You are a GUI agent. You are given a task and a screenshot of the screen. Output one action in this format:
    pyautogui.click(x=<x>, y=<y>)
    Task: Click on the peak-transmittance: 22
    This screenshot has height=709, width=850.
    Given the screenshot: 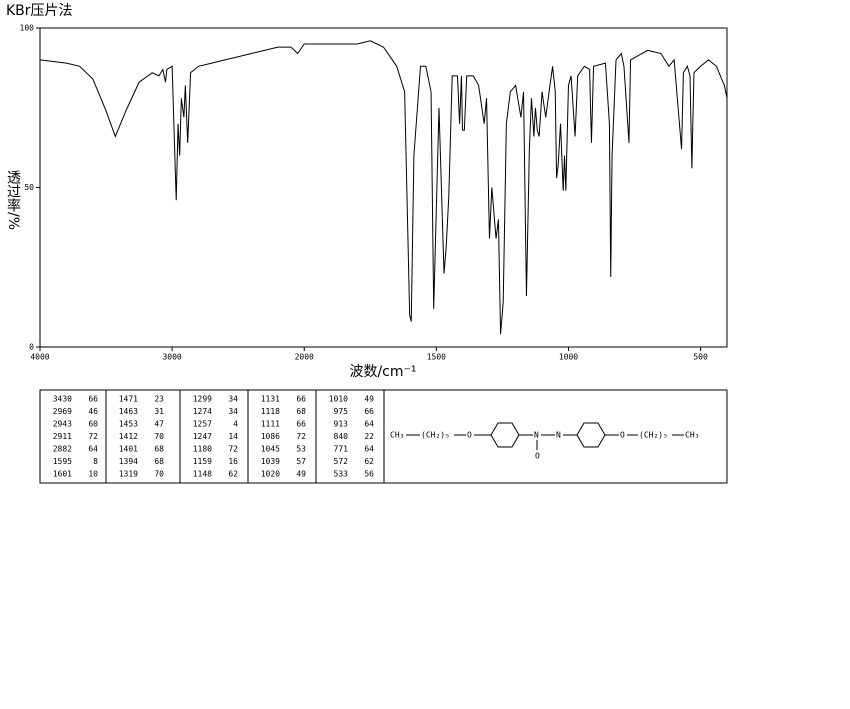 What is the action you would take?
    pyautogui.click(x=369, y=436)
    